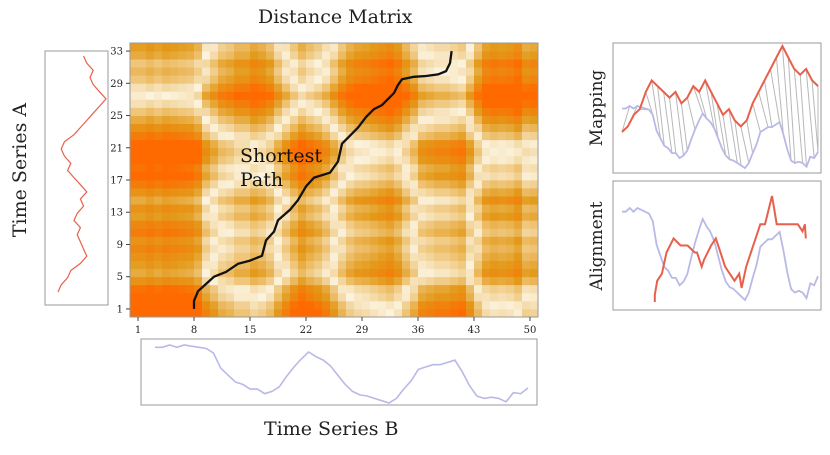 The image size is (830, 455). Describe the element at coordinates (720, 254) in the screenshot. I see `alignment-series-b` at that location.